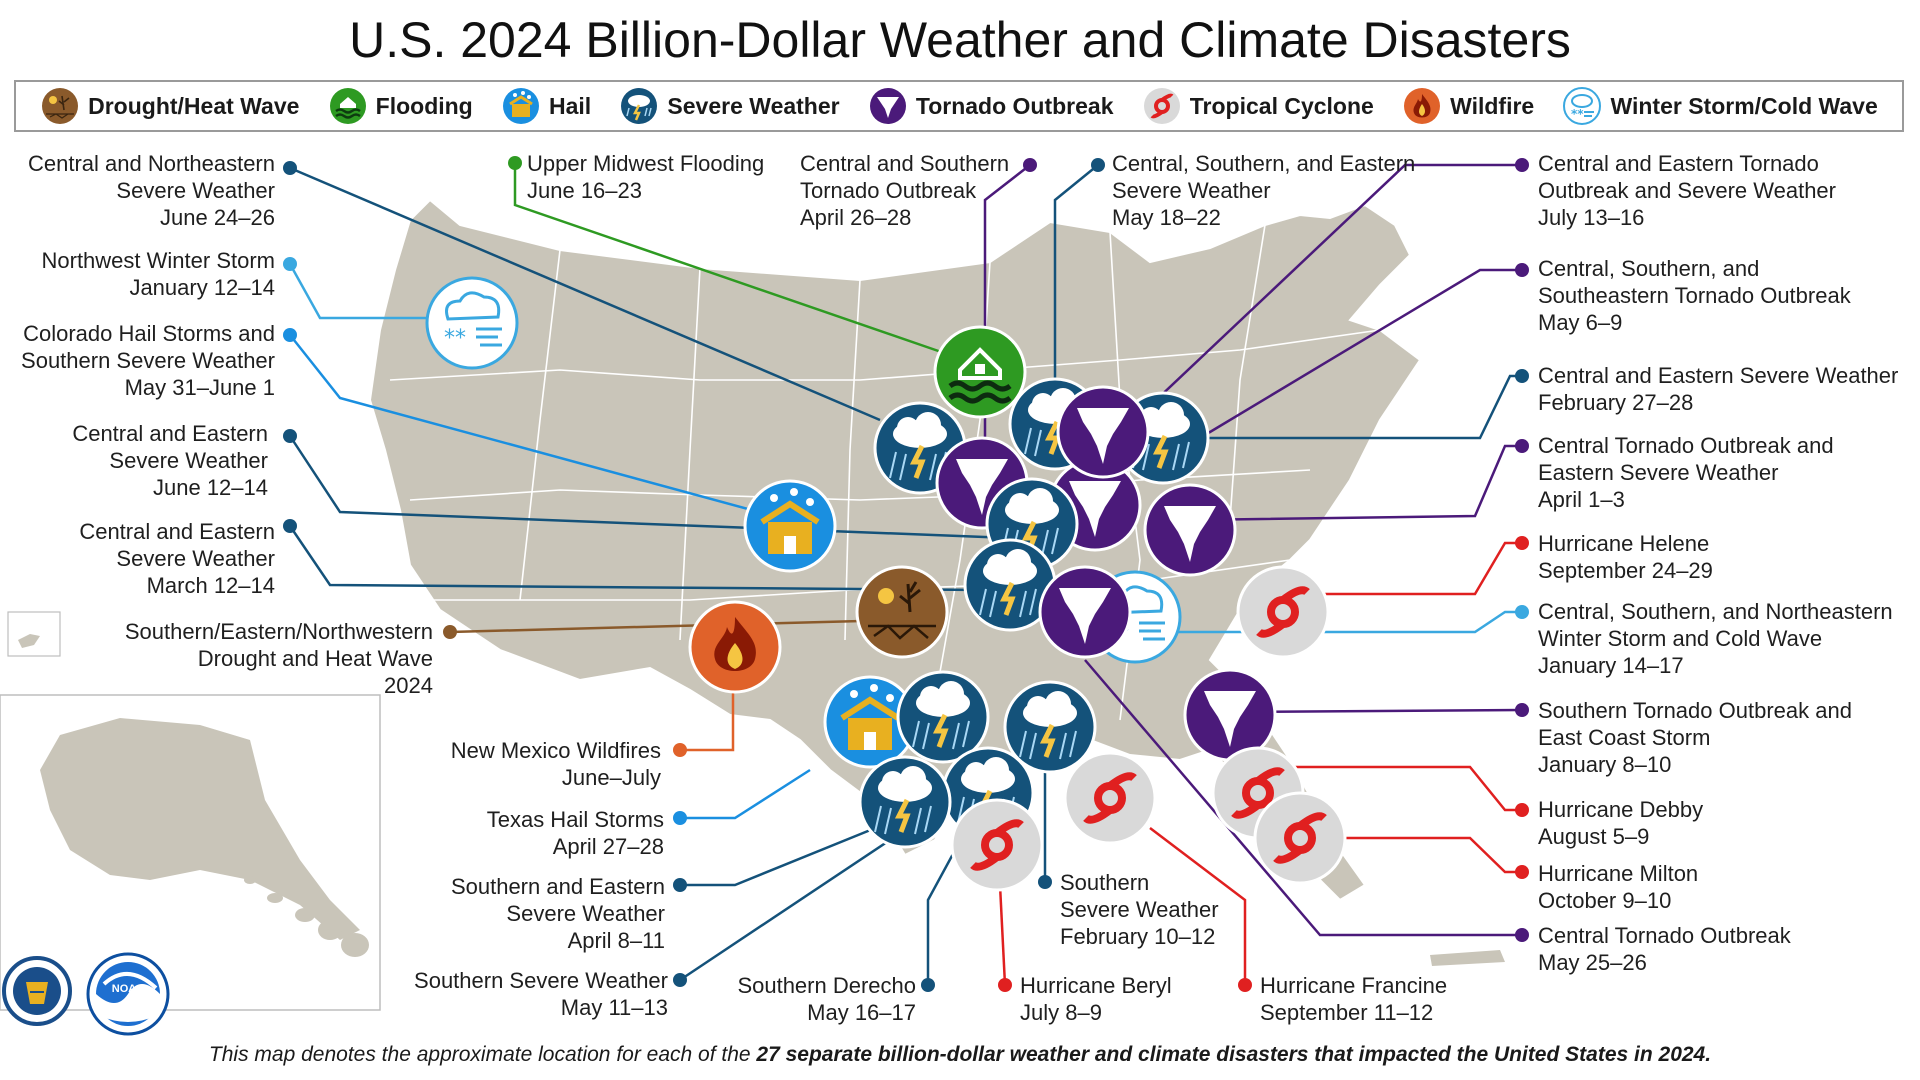  Describe the element at coordinates (541, 994) in the screenshot. I see `event-label: Southern Severe Weather May 11–13` at that location.